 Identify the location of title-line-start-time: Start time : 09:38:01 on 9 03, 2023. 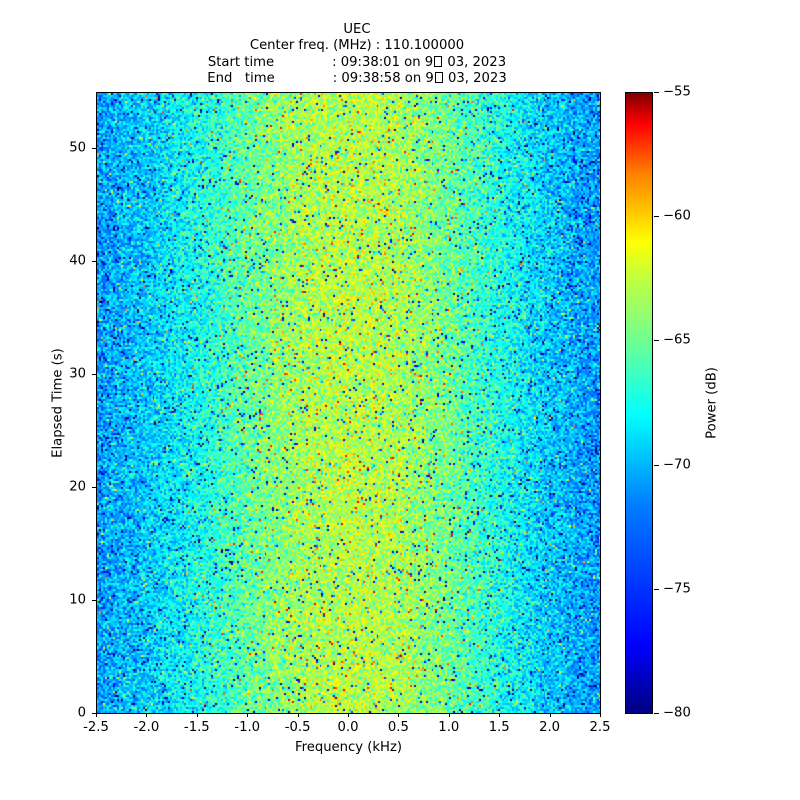
(357, 63).